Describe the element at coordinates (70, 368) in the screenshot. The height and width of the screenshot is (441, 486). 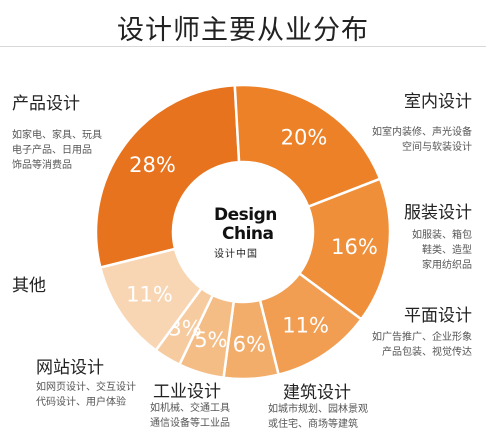
I see `category-label-web: 网站设计` at that location.